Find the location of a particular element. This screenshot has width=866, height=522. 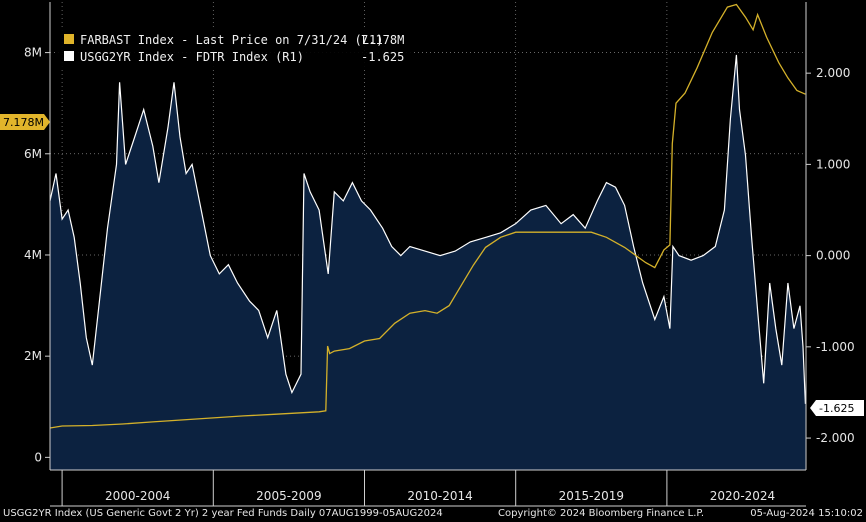

legend-value-farbast: 7.178M is located at coordinates (382, 40).